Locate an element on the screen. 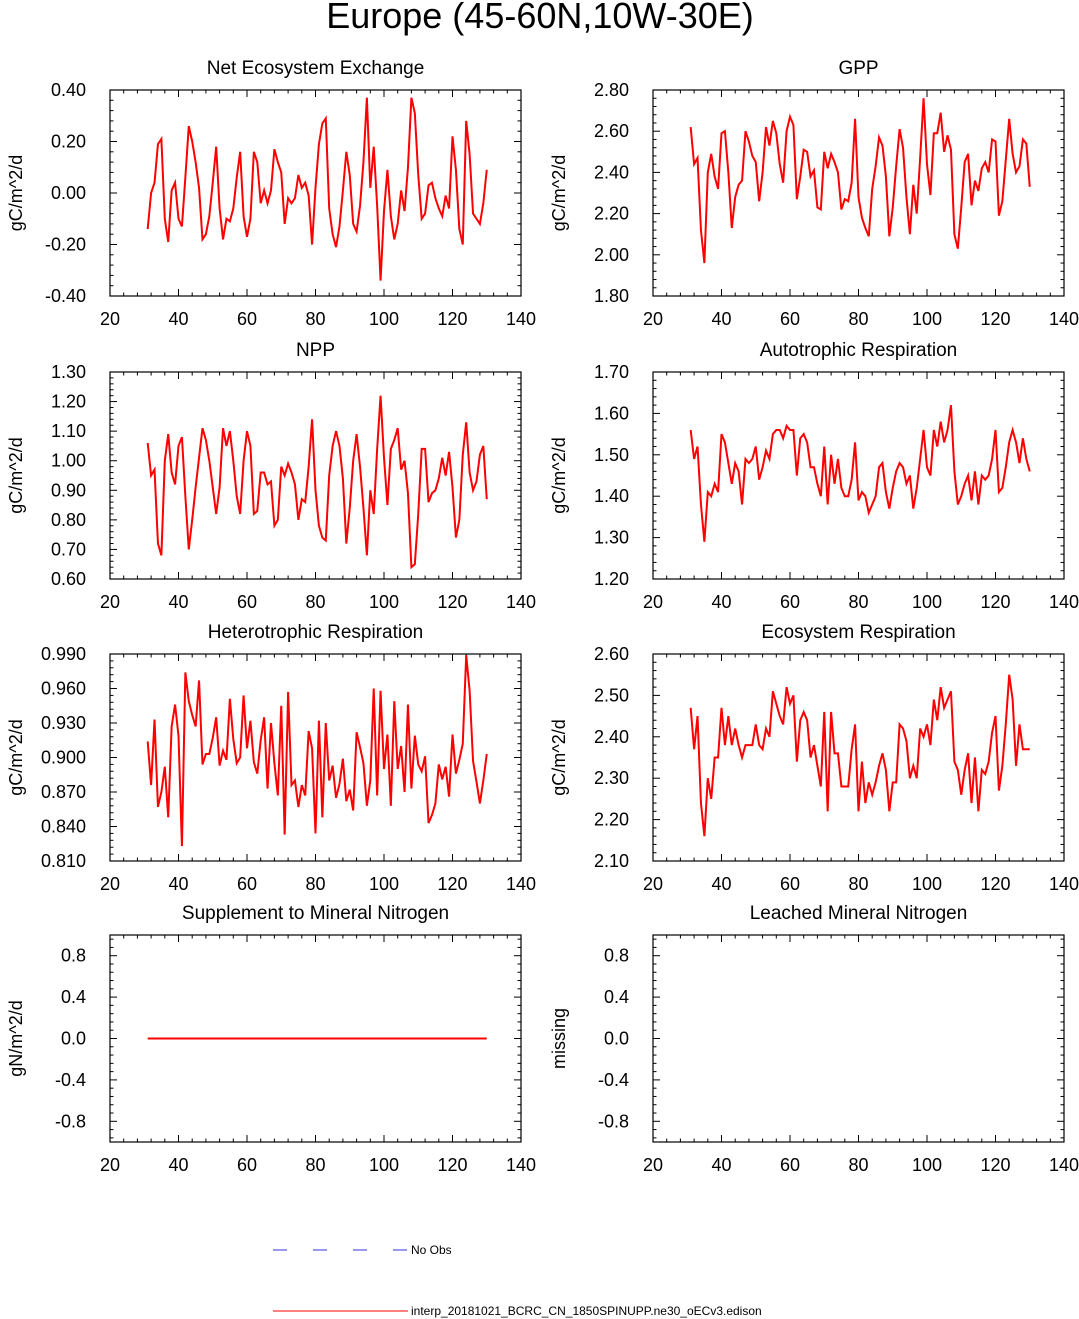  y-tick-label: 1.70 is located at coordinates (611, 372).